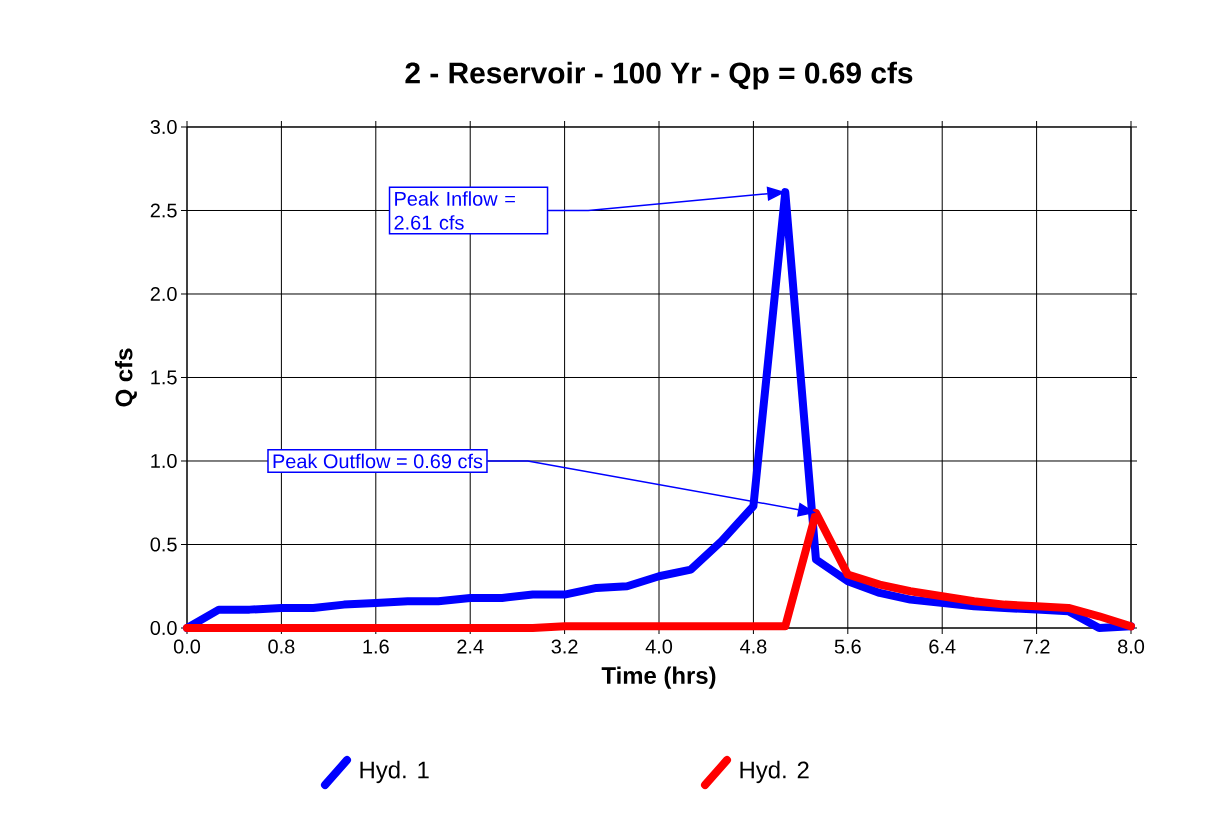 The width and height of the screenshot is (1225, 813). What do you see at coordinates (847, 646) in the screenshot?
I see `x-tick-label: 5.6` at bounding box center [847, 646].